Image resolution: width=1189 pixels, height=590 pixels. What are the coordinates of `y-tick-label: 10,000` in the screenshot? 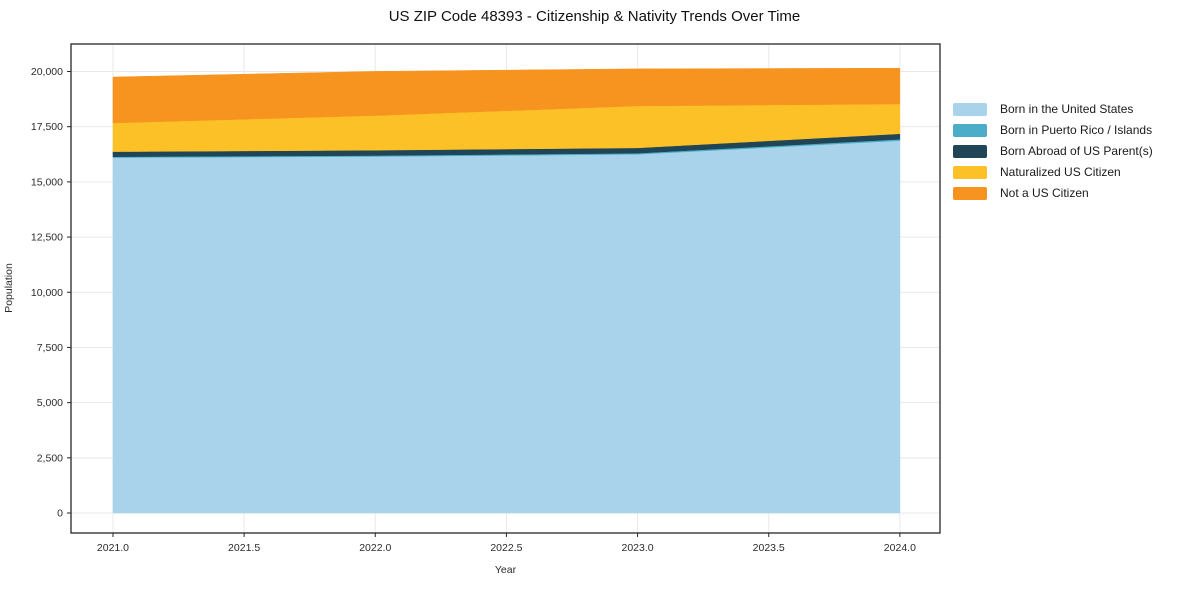 It's located at (47, 293).